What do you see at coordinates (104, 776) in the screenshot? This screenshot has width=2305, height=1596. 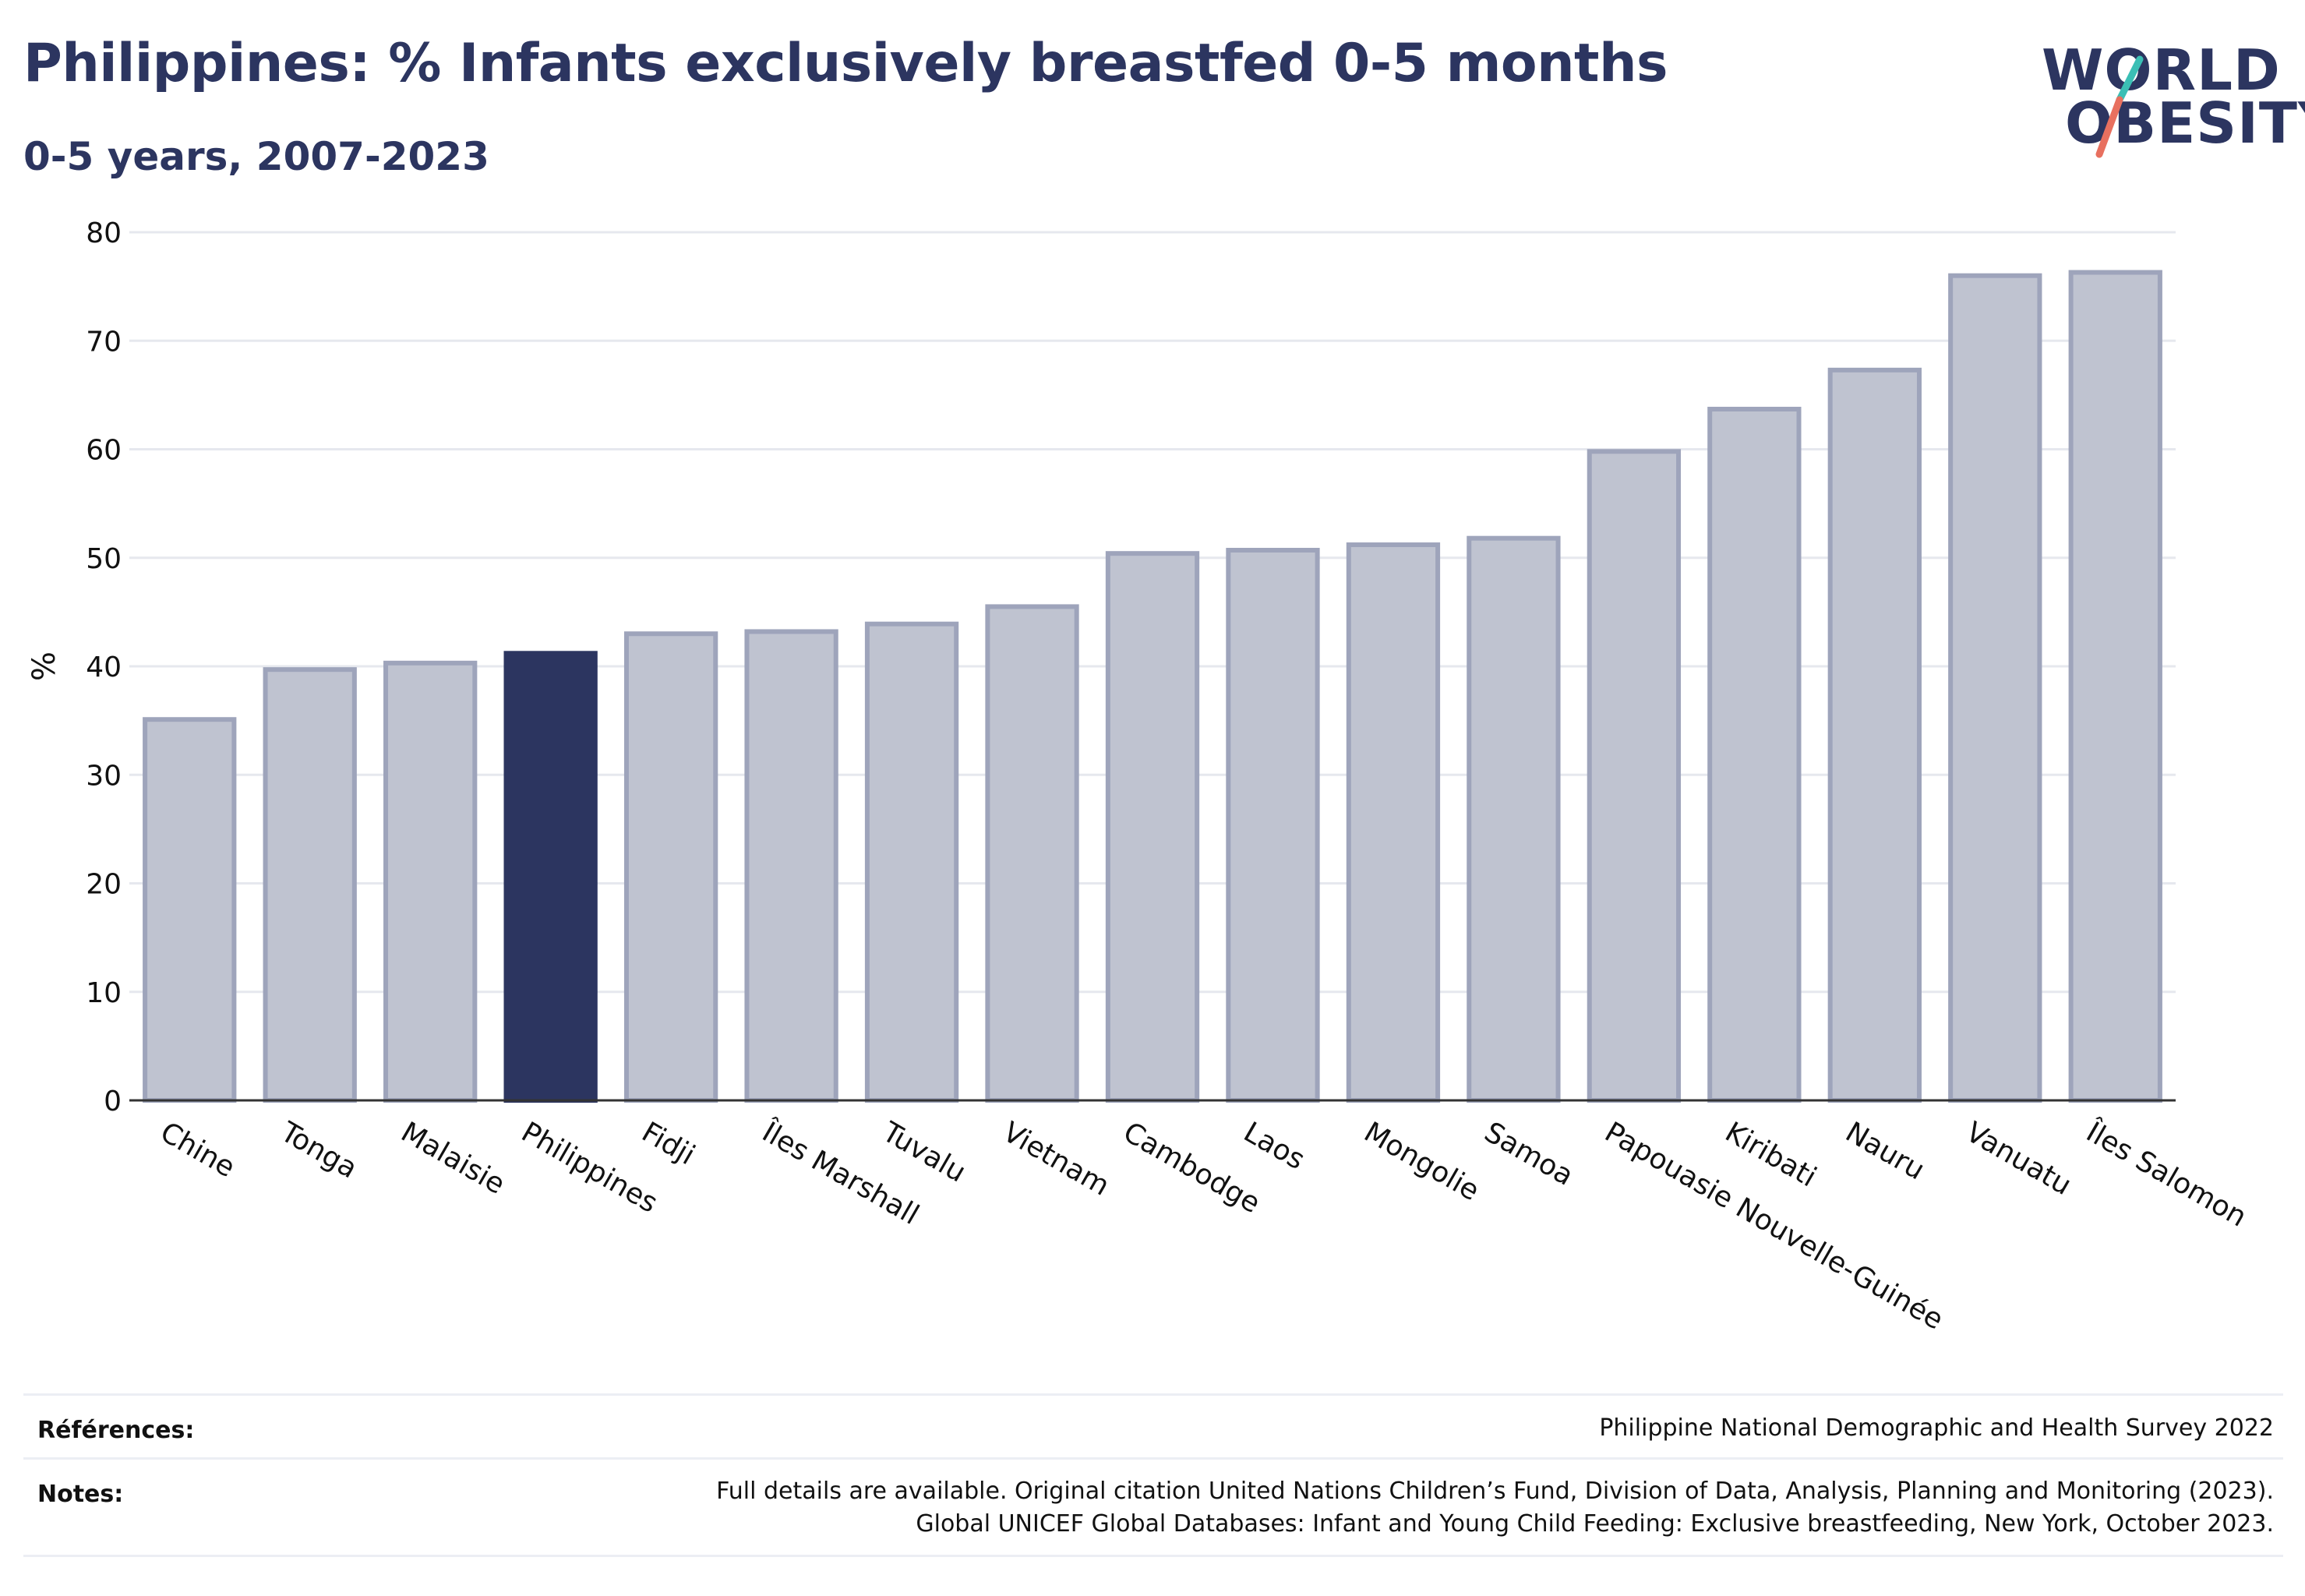 I see `y-tick-label: 30` at bounding box center [104, 776].